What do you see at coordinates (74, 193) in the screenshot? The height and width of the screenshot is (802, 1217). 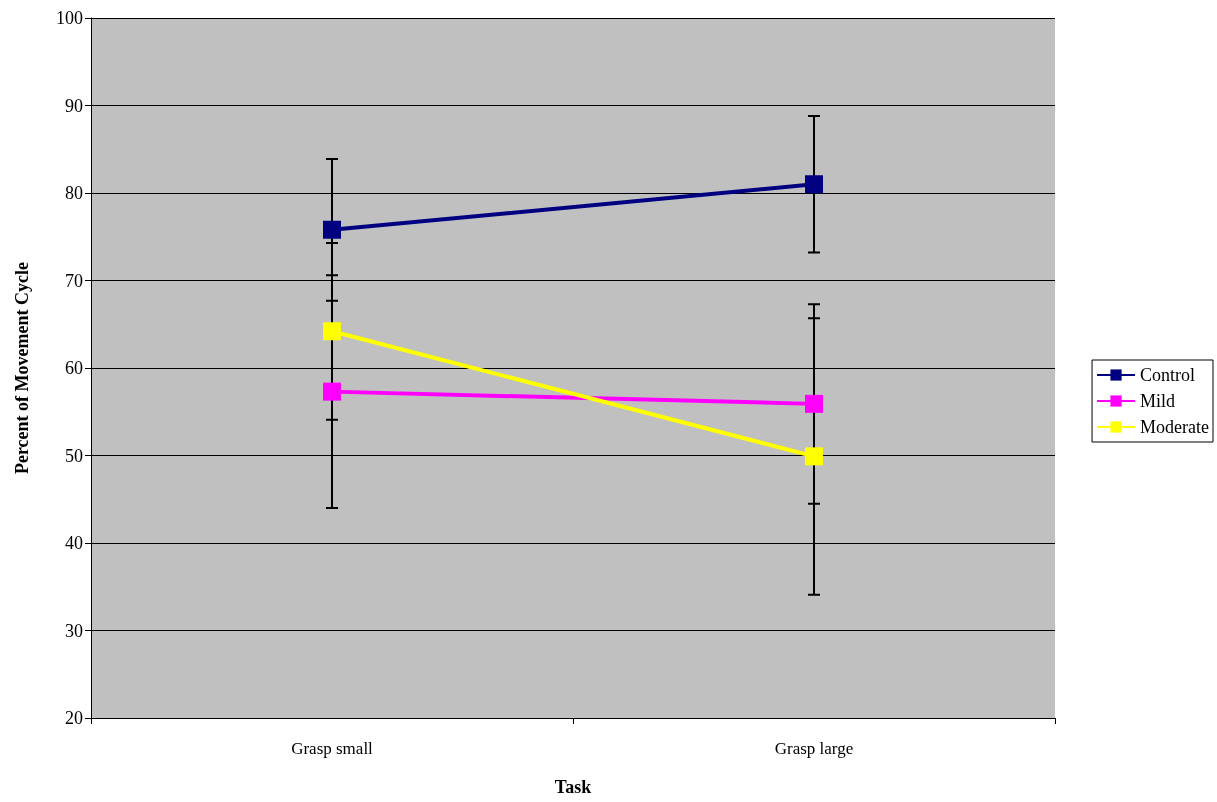 I see `y-tick-label: 80` at bounding box center [74, 193].